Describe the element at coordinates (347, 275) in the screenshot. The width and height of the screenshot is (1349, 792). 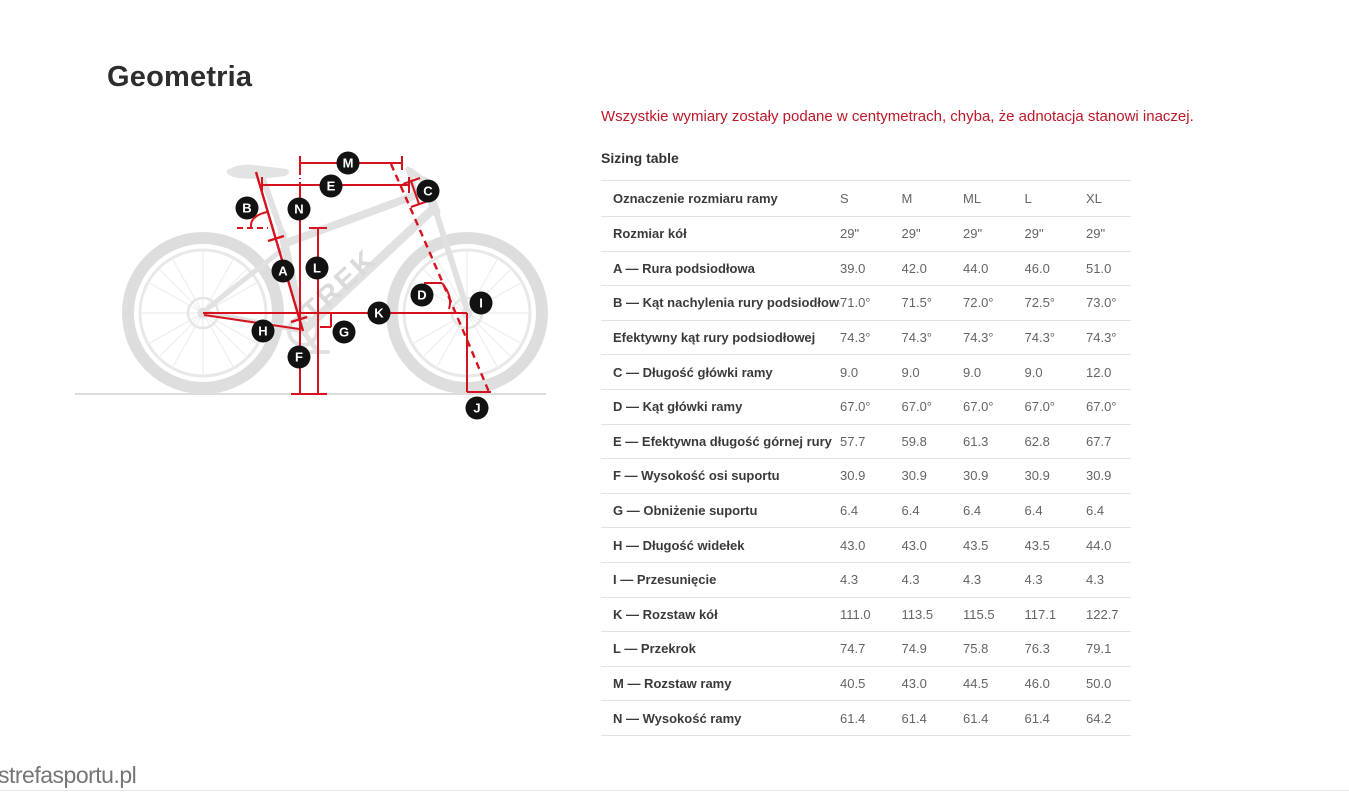
I see `measurement-lines` at that location.